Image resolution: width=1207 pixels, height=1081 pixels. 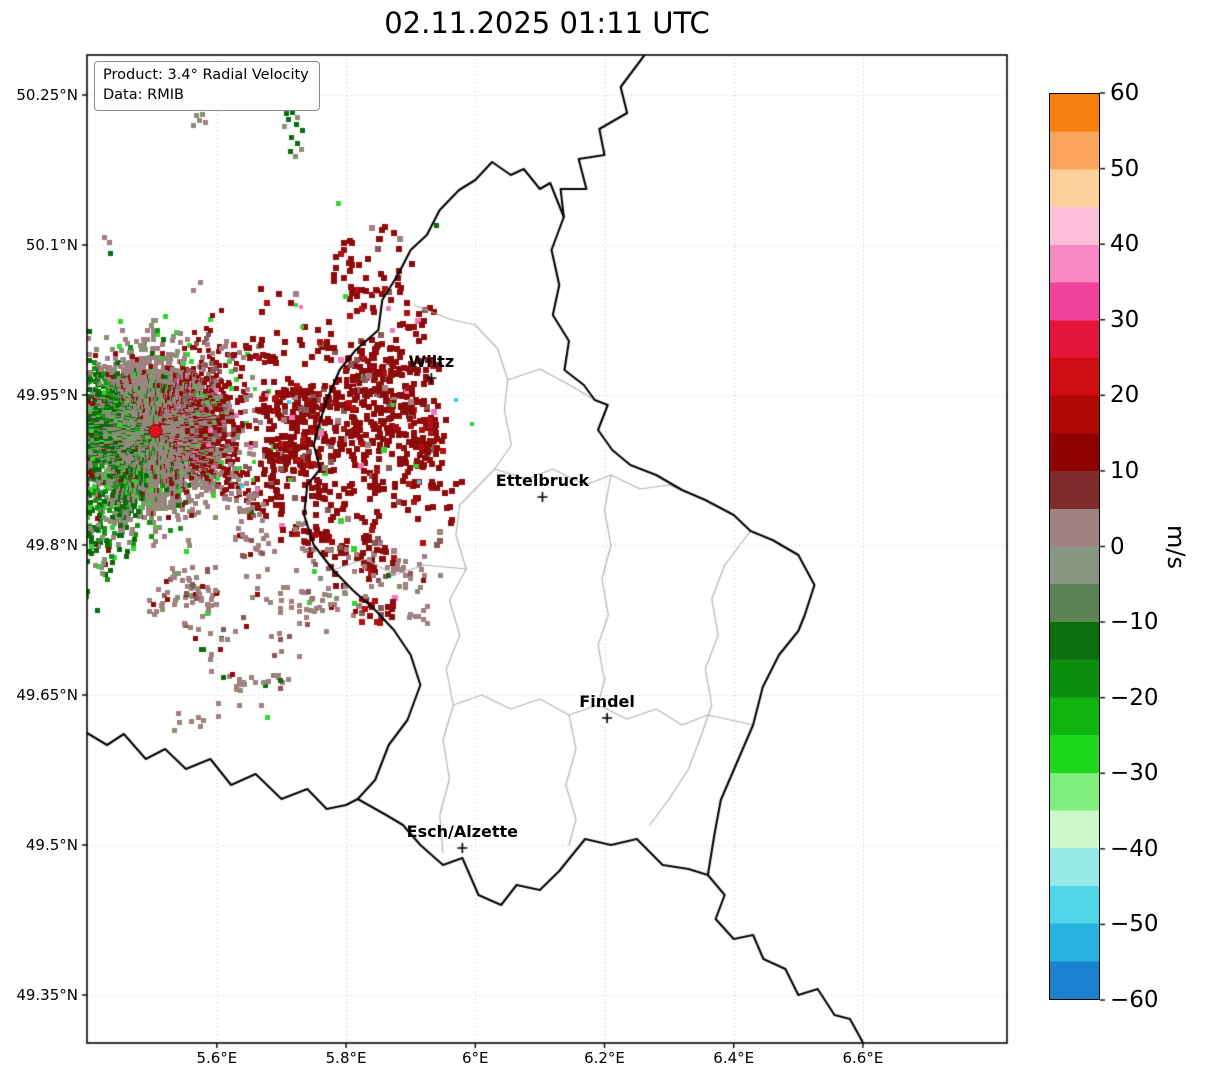 What do you see at coordinates (51, 845) in the screenshot?
I see `y-axis-tick-label: 49.5°N` at bounding box center [51, 845].